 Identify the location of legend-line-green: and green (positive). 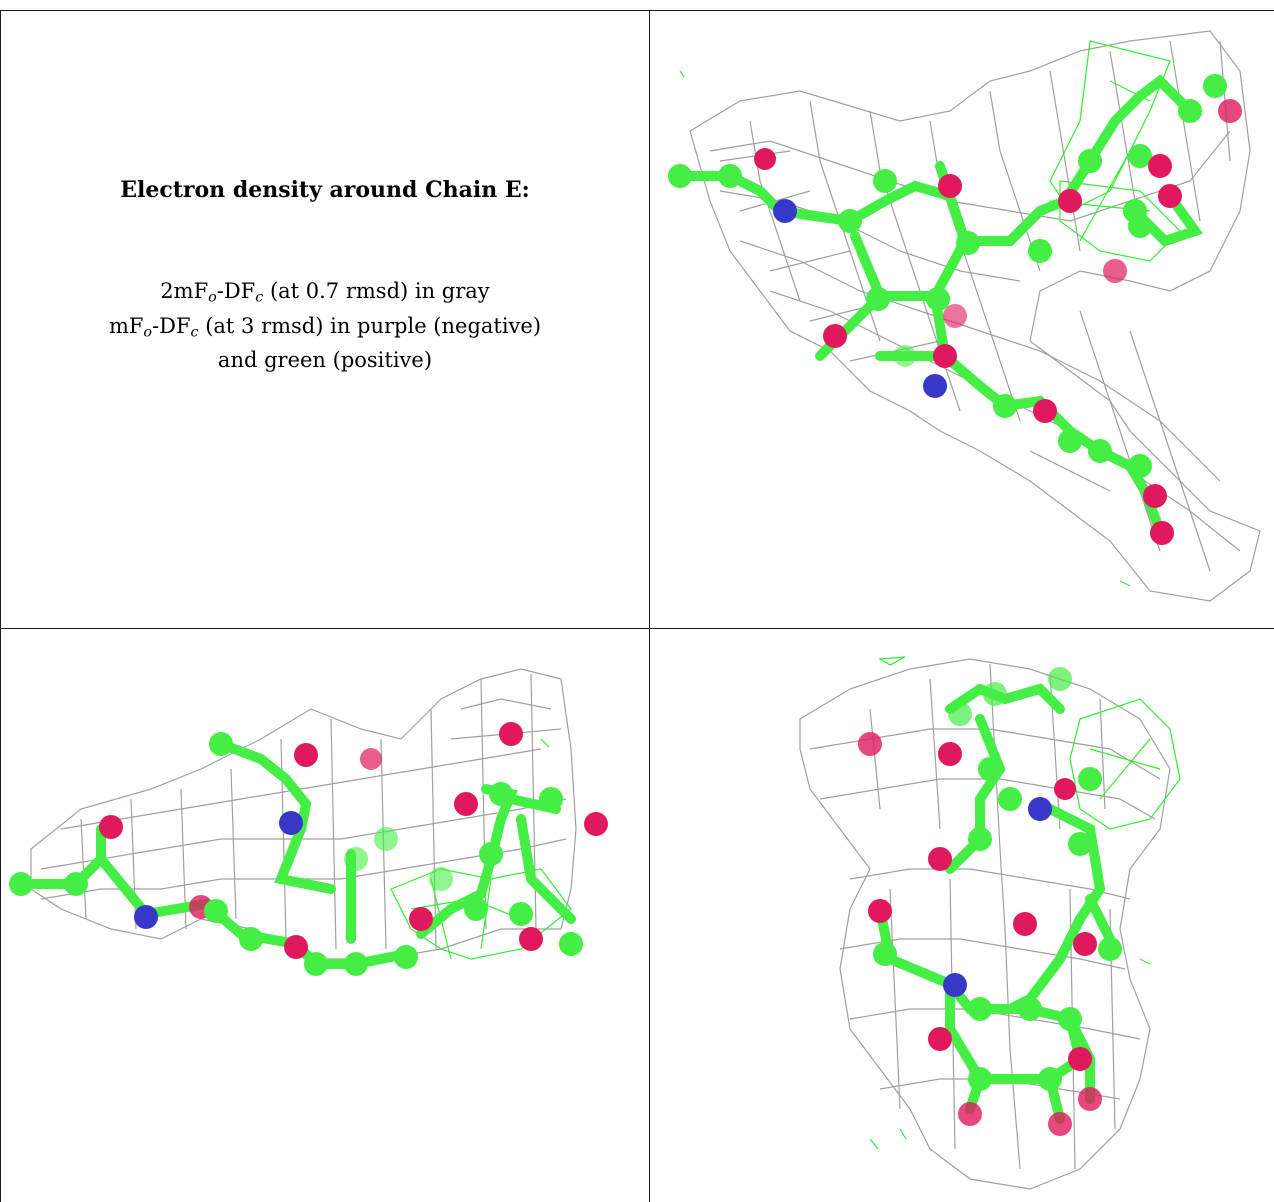
(325, 360).